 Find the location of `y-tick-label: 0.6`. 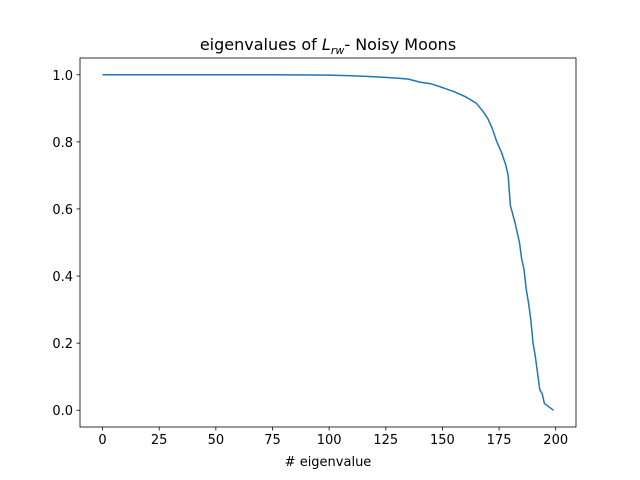

y-tick-label: 0.6 is located at coordinates (62, 210).